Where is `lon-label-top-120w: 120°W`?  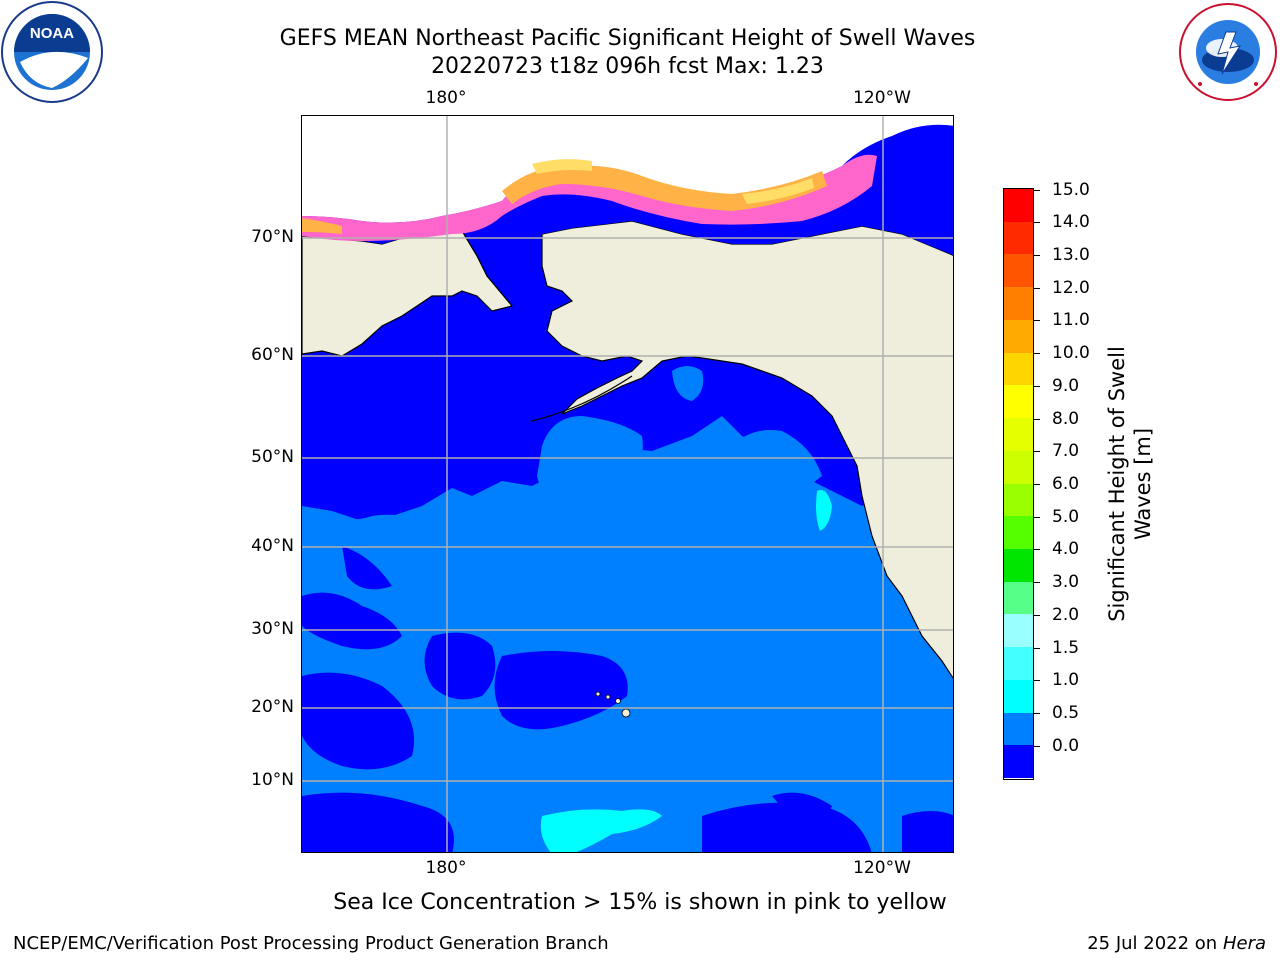 lon-label-top-120w: 120°W is located at coordinates (882, 98).